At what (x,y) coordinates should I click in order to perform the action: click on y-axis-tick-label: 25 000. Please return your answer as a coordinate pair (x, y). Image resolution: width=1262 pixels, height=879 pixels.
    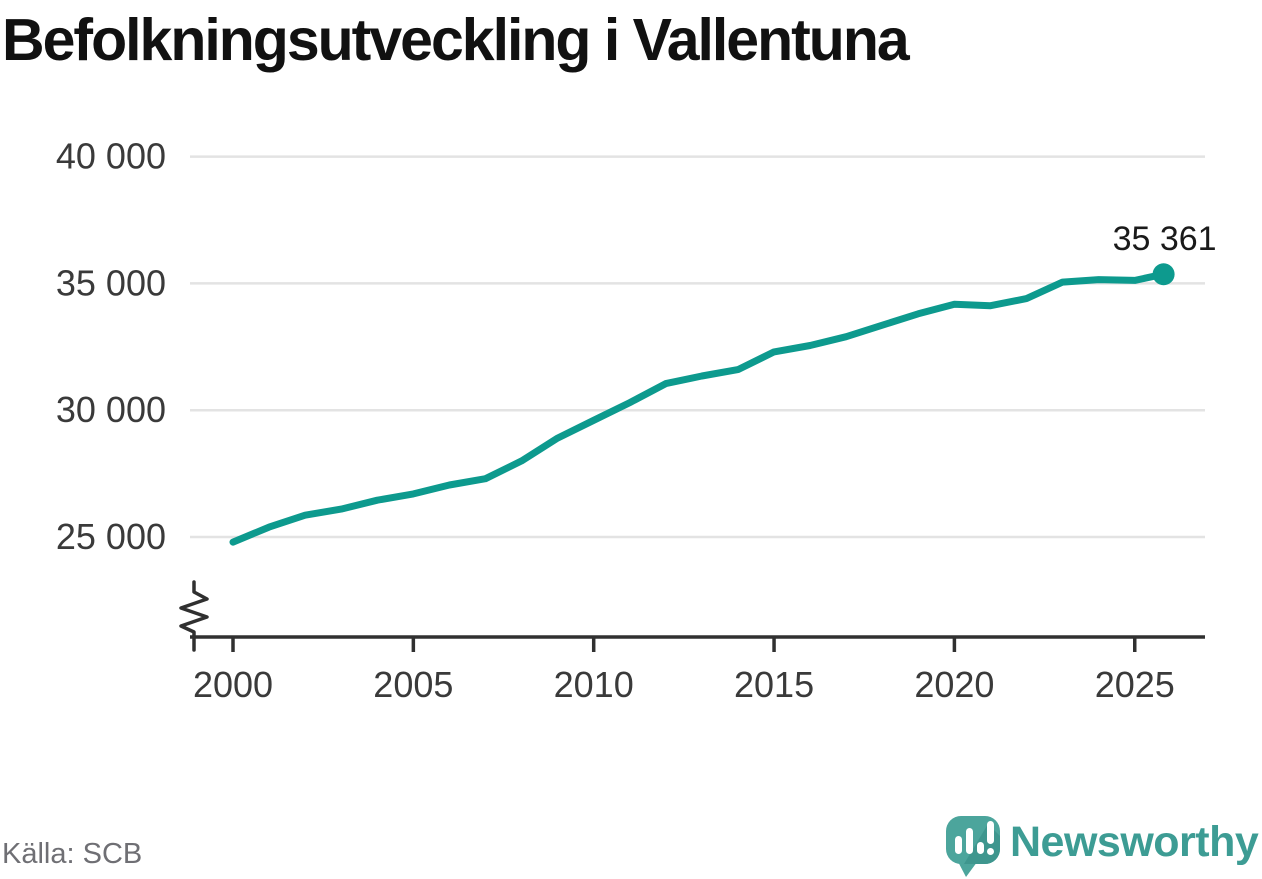
    Looking at the image, I should click on (111, 536).